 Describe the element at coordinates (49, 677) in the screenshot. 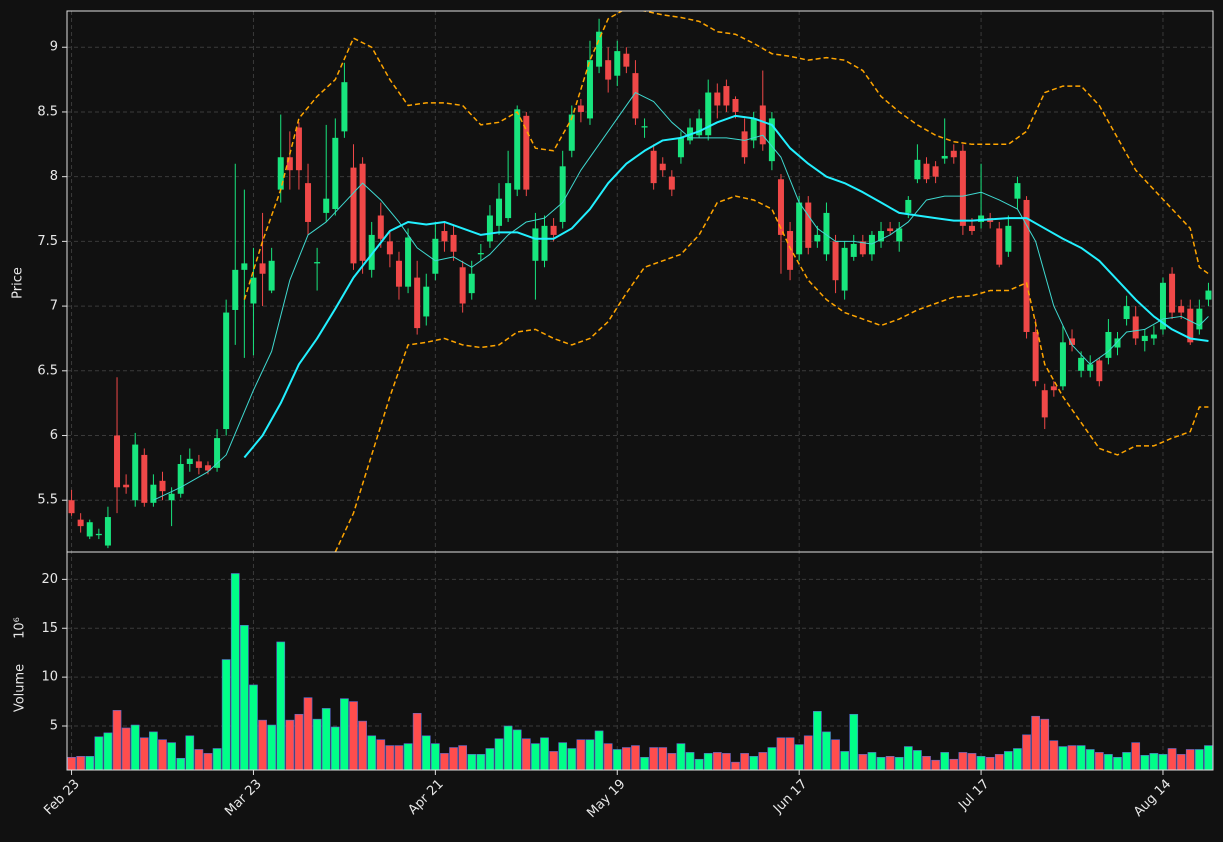

I see `y-tick-label: 10` at that location.